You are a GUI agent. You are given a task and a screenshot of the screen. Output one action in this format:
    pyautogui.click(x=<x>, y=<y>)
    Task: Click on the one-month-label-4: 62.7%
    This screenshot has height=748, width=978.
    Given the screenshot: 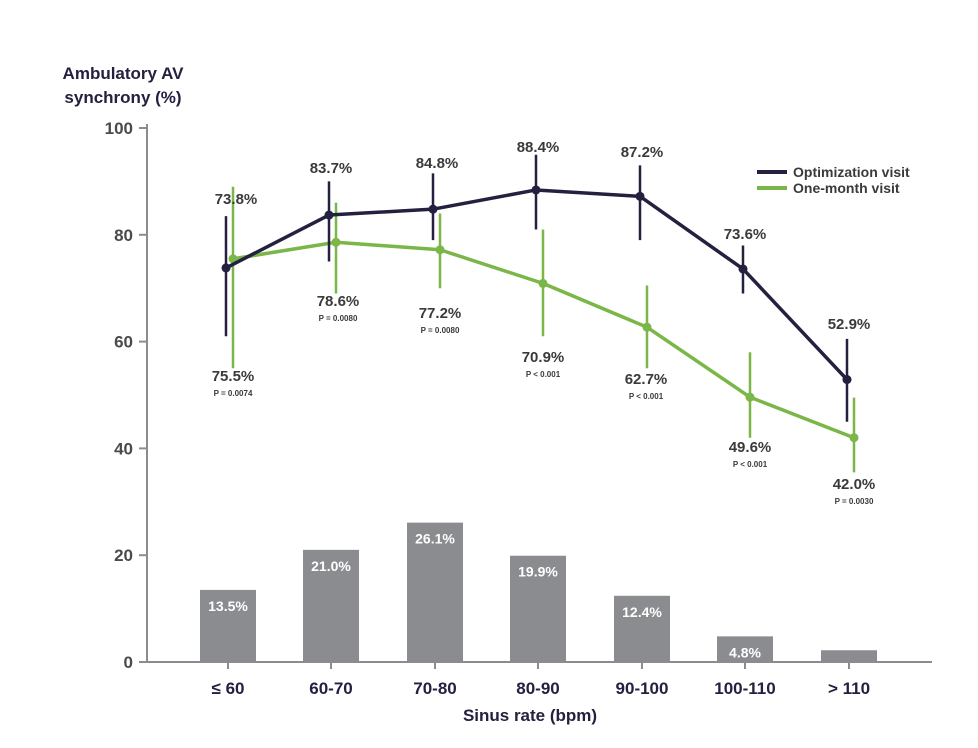 What is the action you would take?
    pyautogui.click(x=646, y=379)
    